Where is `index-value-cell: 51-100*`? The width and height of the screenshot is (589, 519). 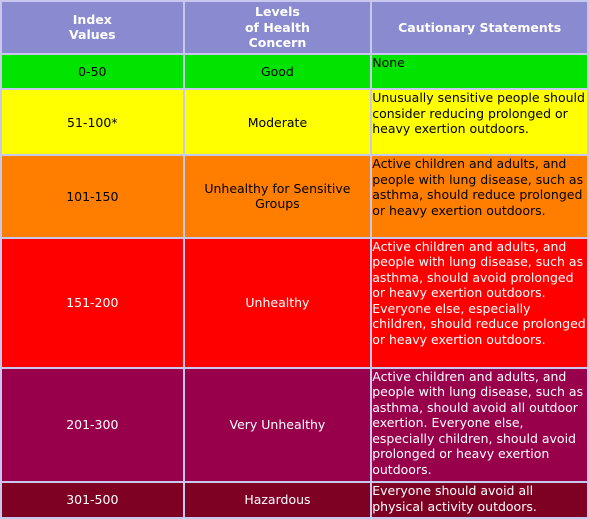 index-value-cell: 51-100* is located at coordinates (92, 122).